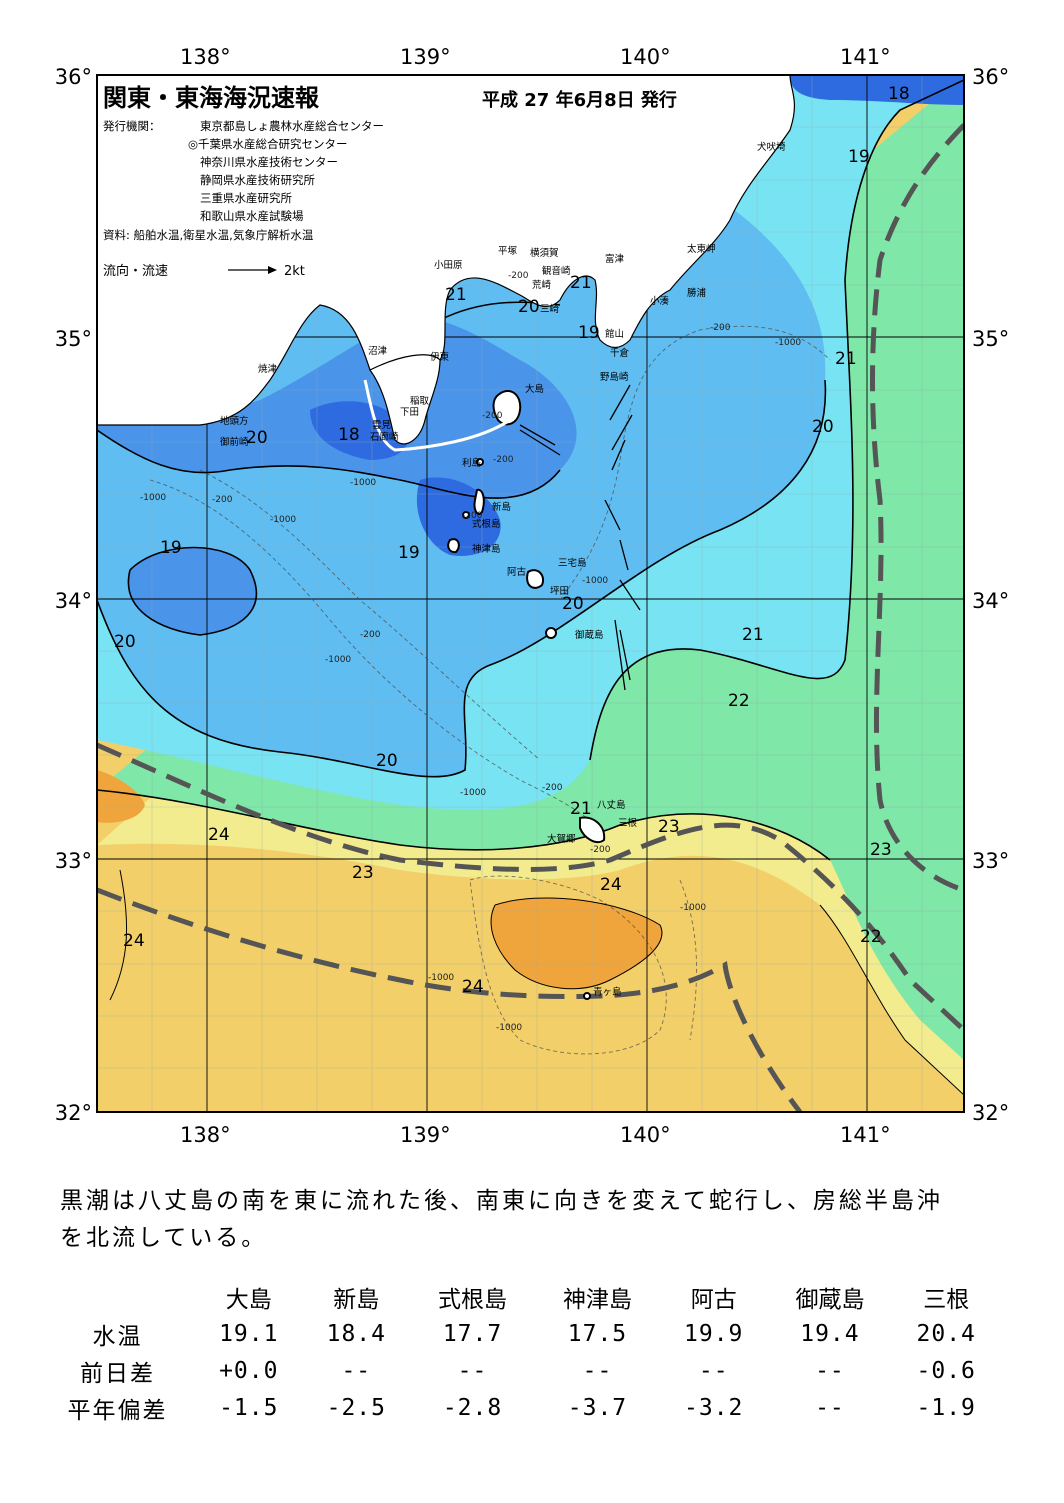 This screenshot has width=1064, height=1503. I want to click on table-header-row: 大島 新島 式根島 神津島 阿古 御蔵島 三根, so click(520, 1296).